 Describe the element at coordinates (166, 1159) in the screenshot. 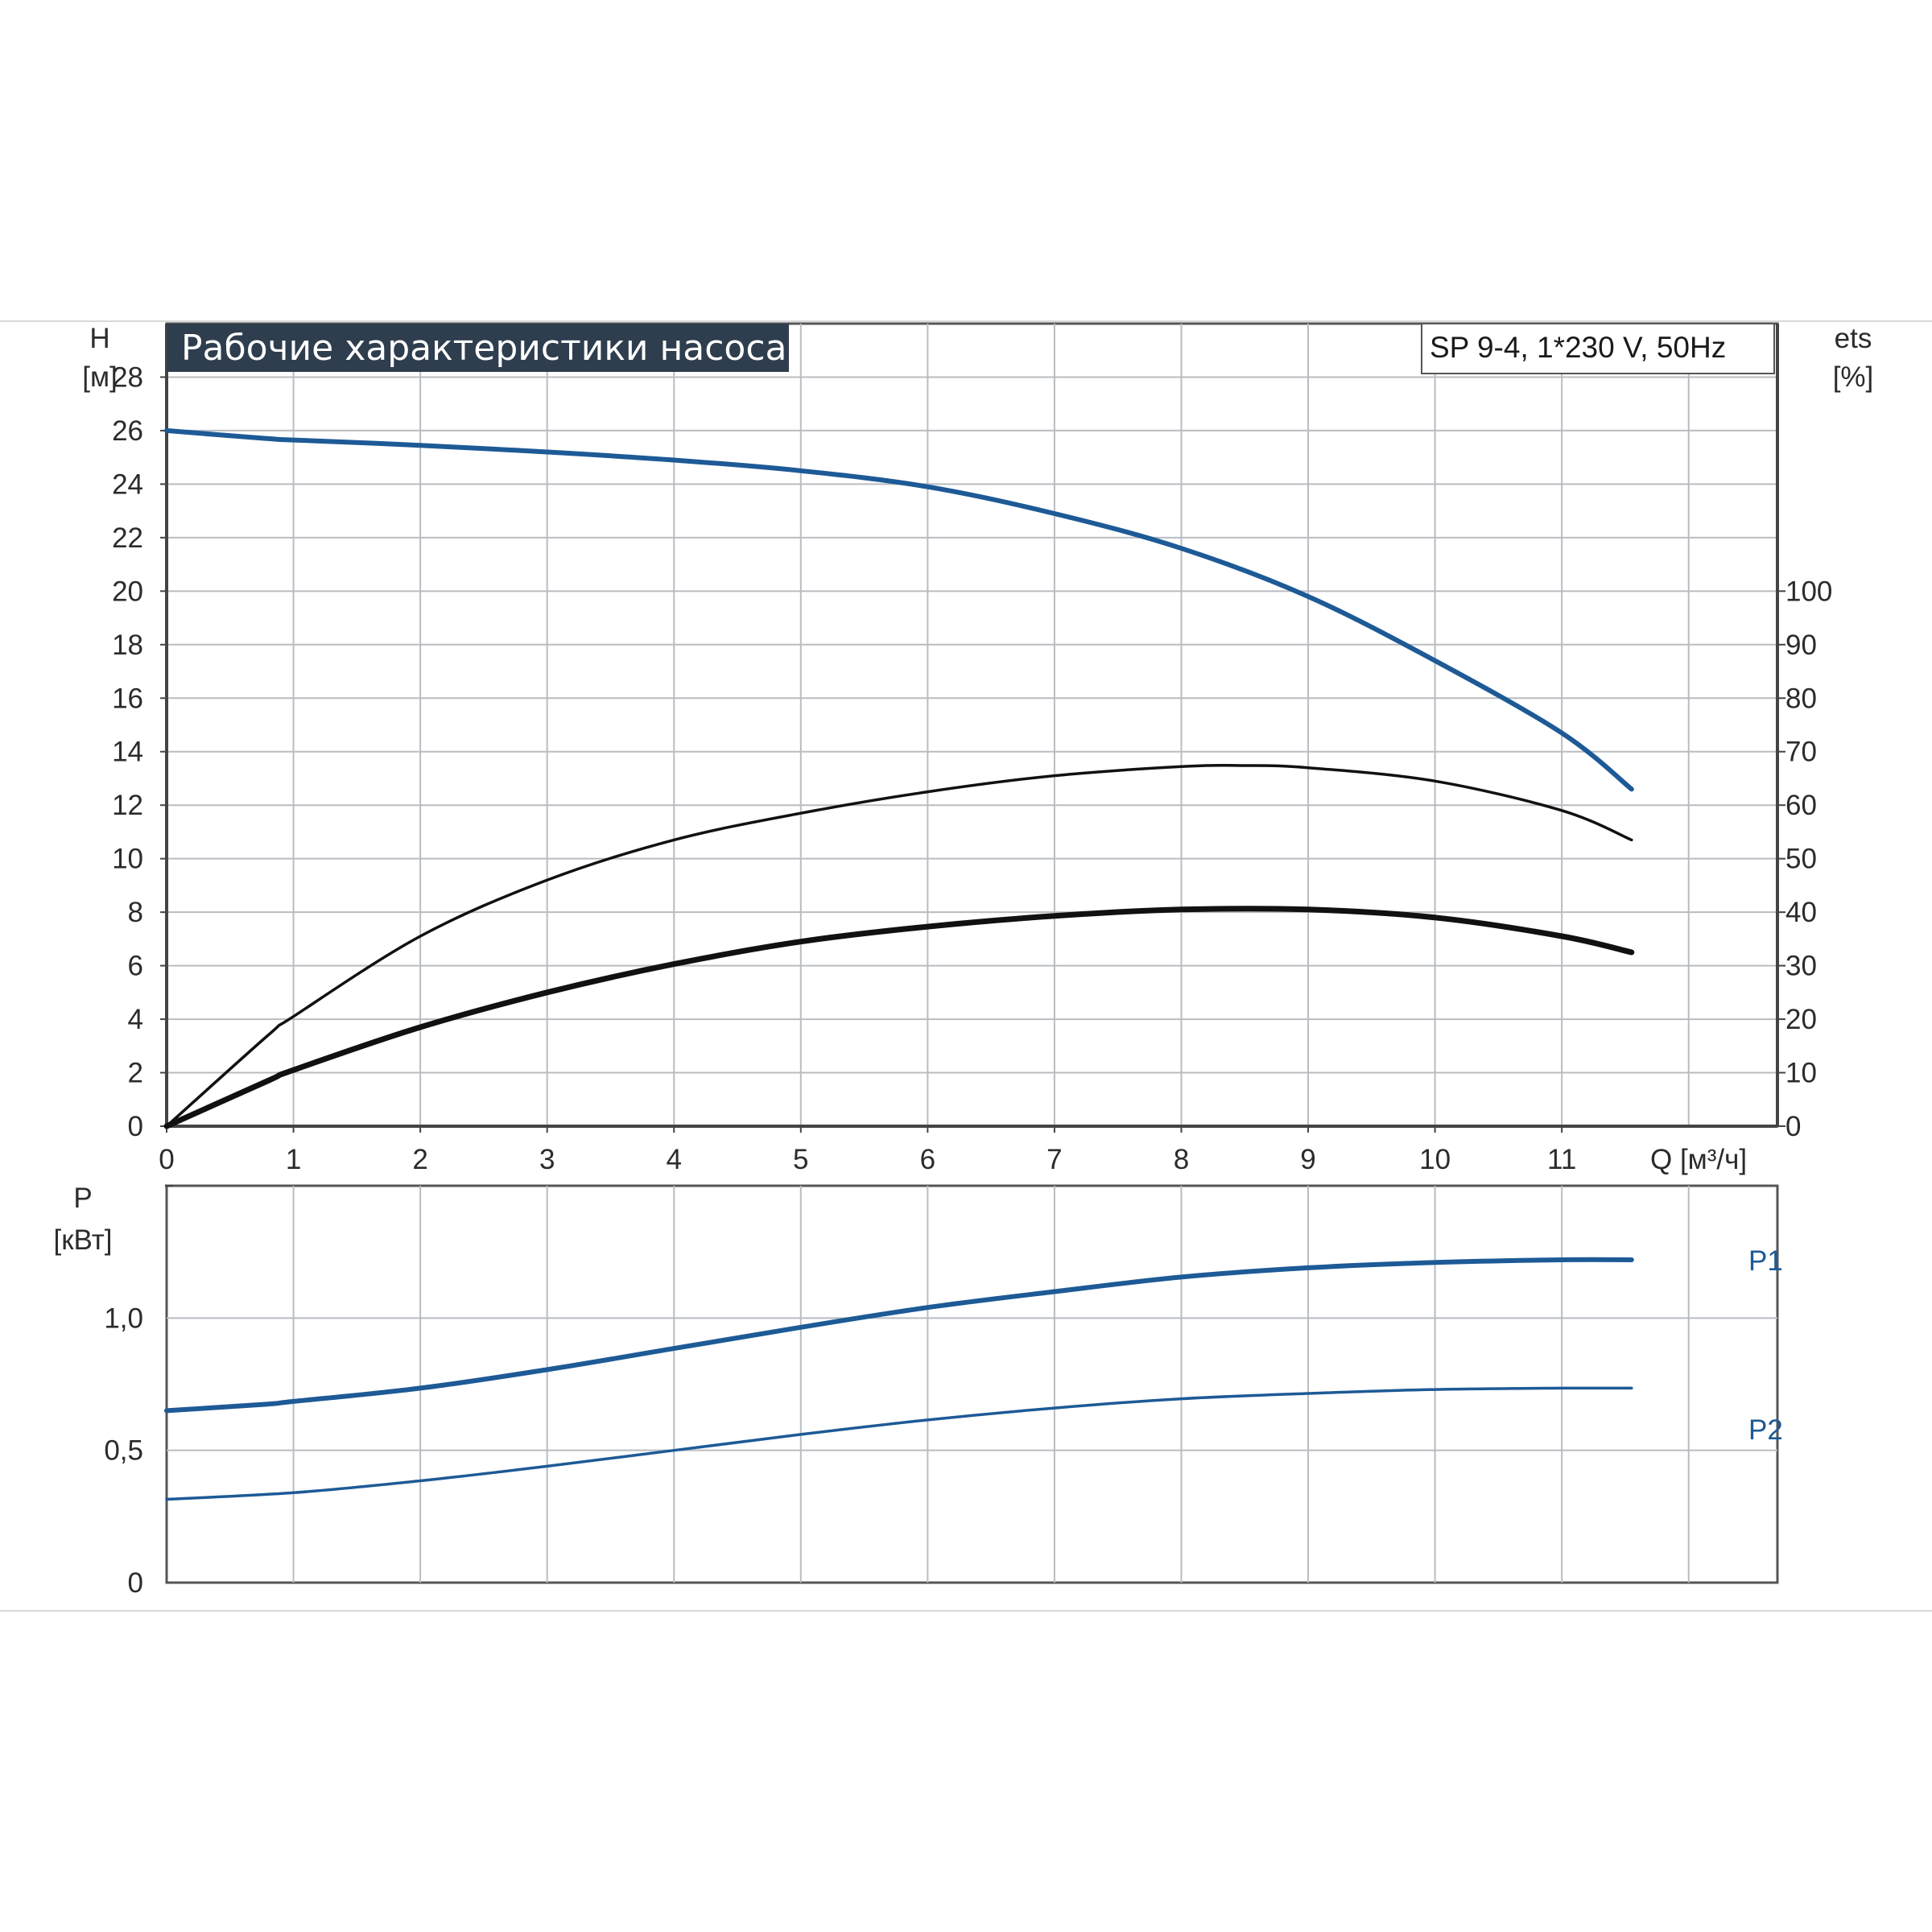

I see `q-tick-label: 0` at that location.